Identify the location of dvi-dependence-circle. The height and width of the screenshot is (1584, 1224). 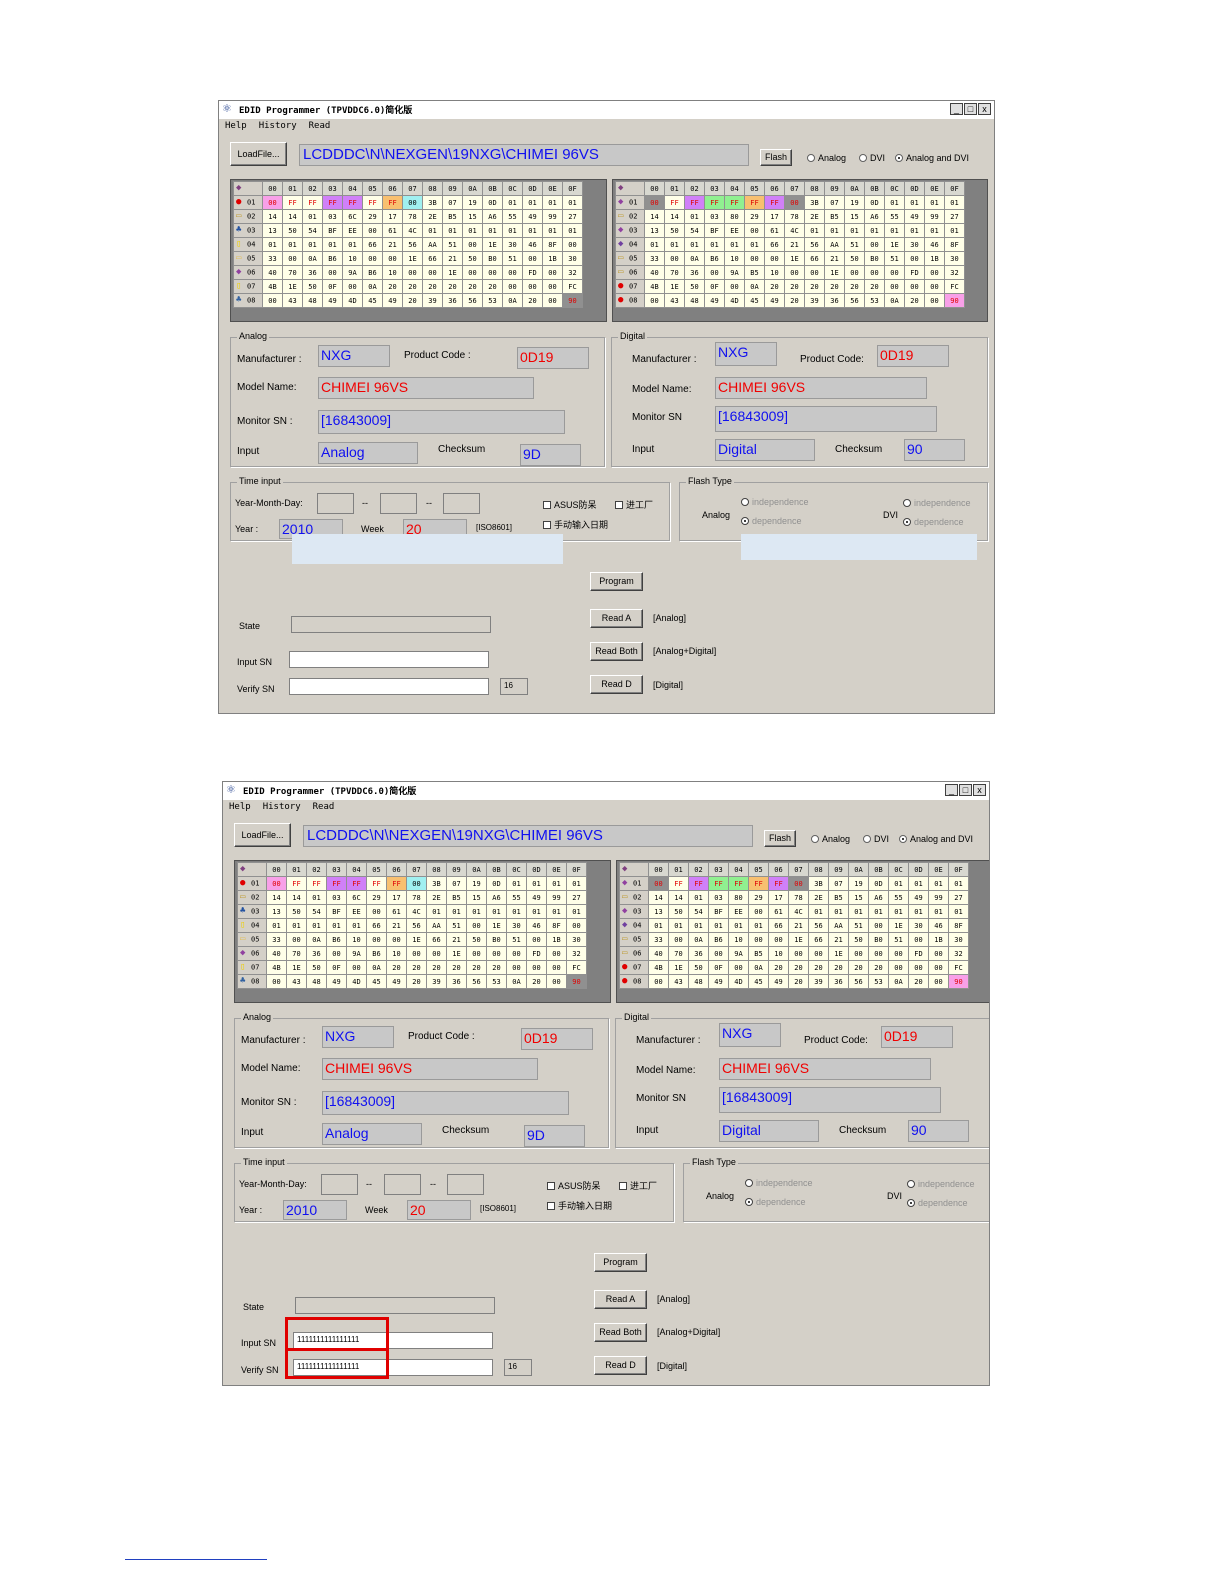
(911, 1203).